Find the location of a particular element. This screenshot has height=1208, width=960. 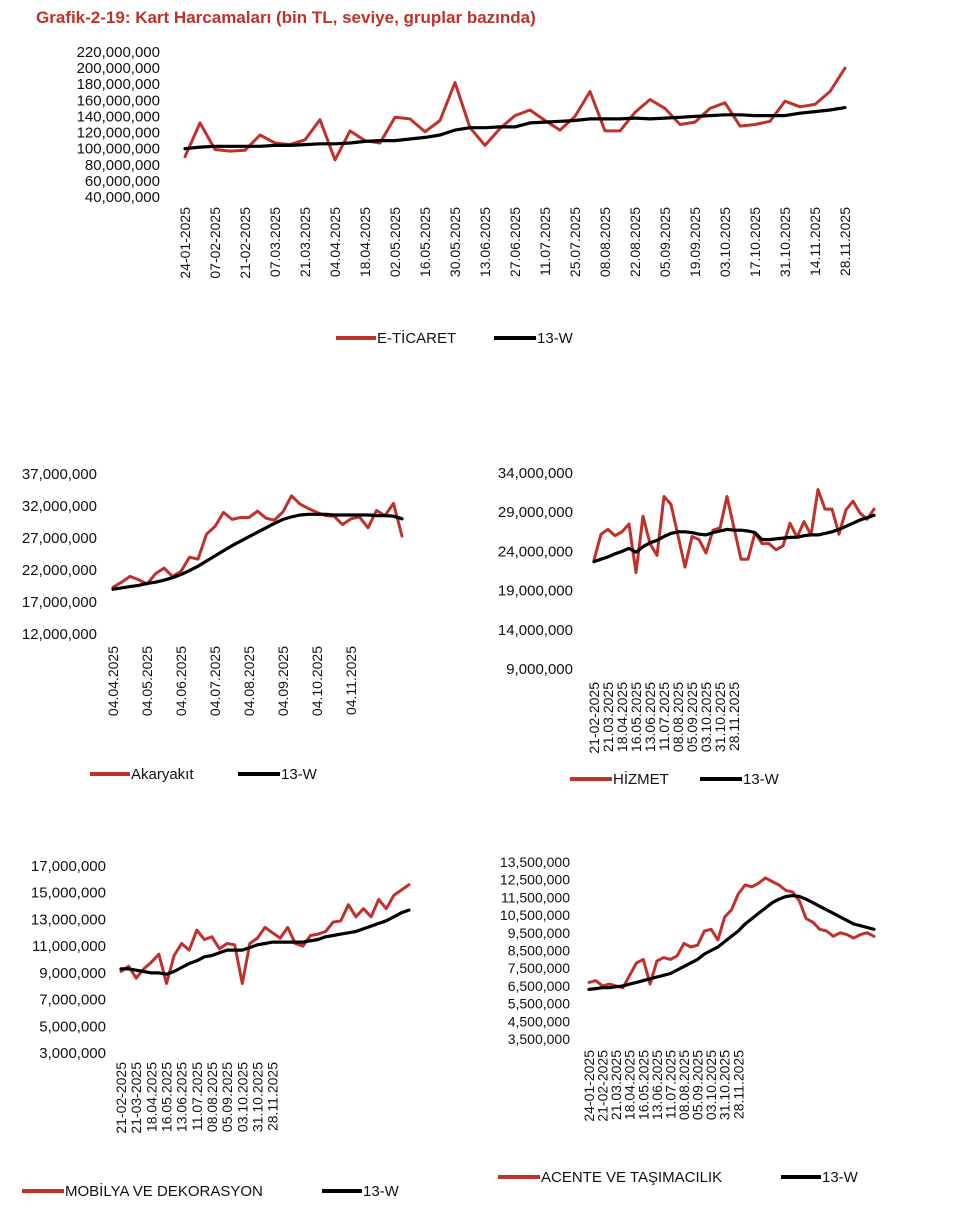

x-tick-label: 04.11.2025 is located at coordinates (351, 680).